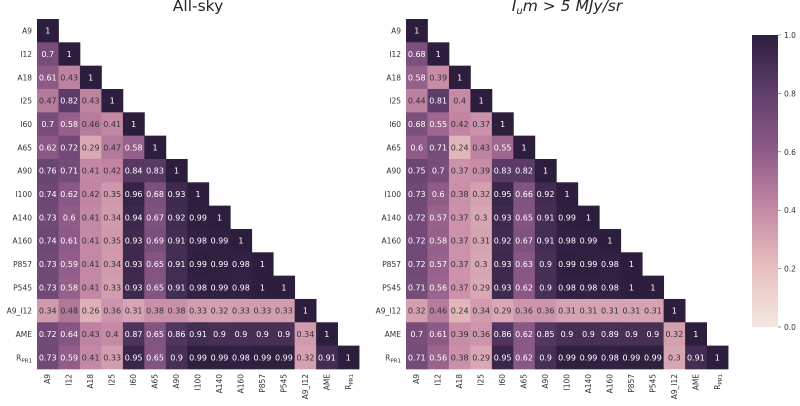  Describe the element at coordinates (395, 54) in the screenshot. I see `y-tick-label-i12: I12` at that location.